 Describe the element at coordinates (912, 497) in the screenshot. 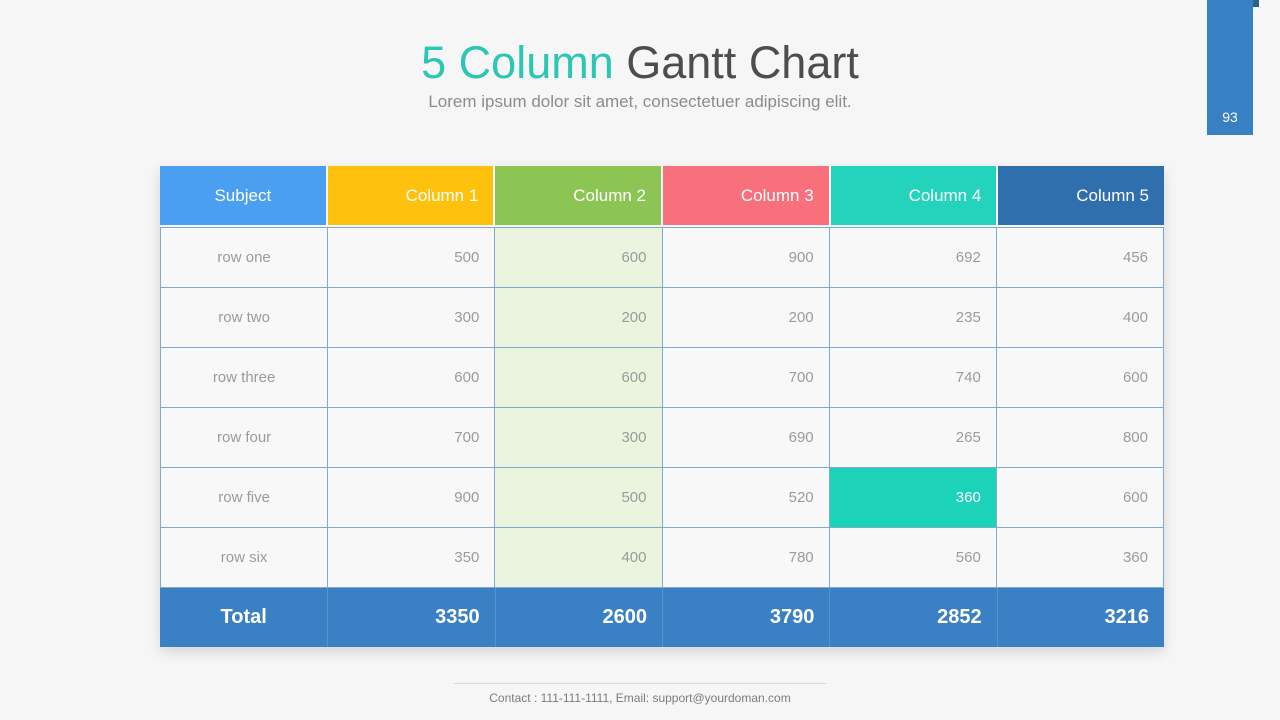

I see `highlighted-cell: 360` at that location.